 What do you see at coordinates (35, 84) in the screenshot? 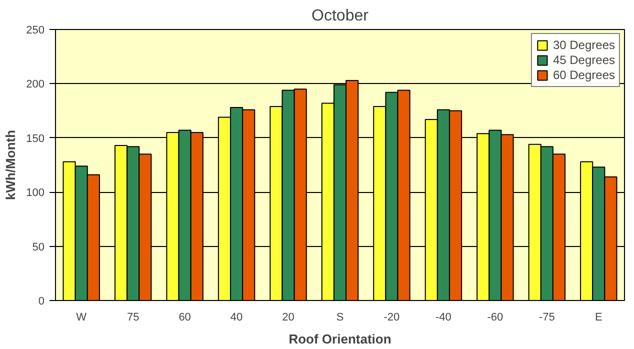
I see `y-tick-label: 200` at bounding box center [35, 84].